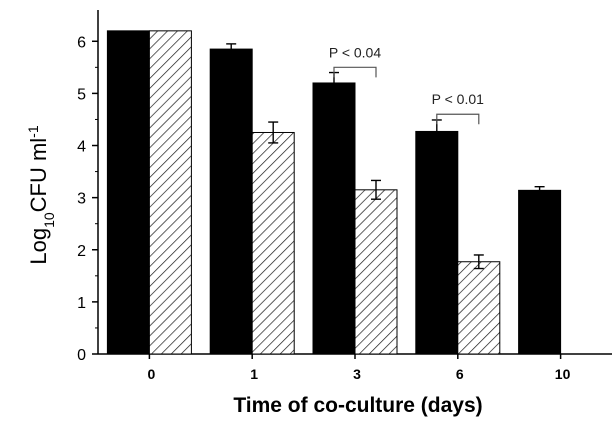 This screenshot has height=425, width=613. I want to click on y-axis-title: Log10CFU ml-1, so click(41, 195).